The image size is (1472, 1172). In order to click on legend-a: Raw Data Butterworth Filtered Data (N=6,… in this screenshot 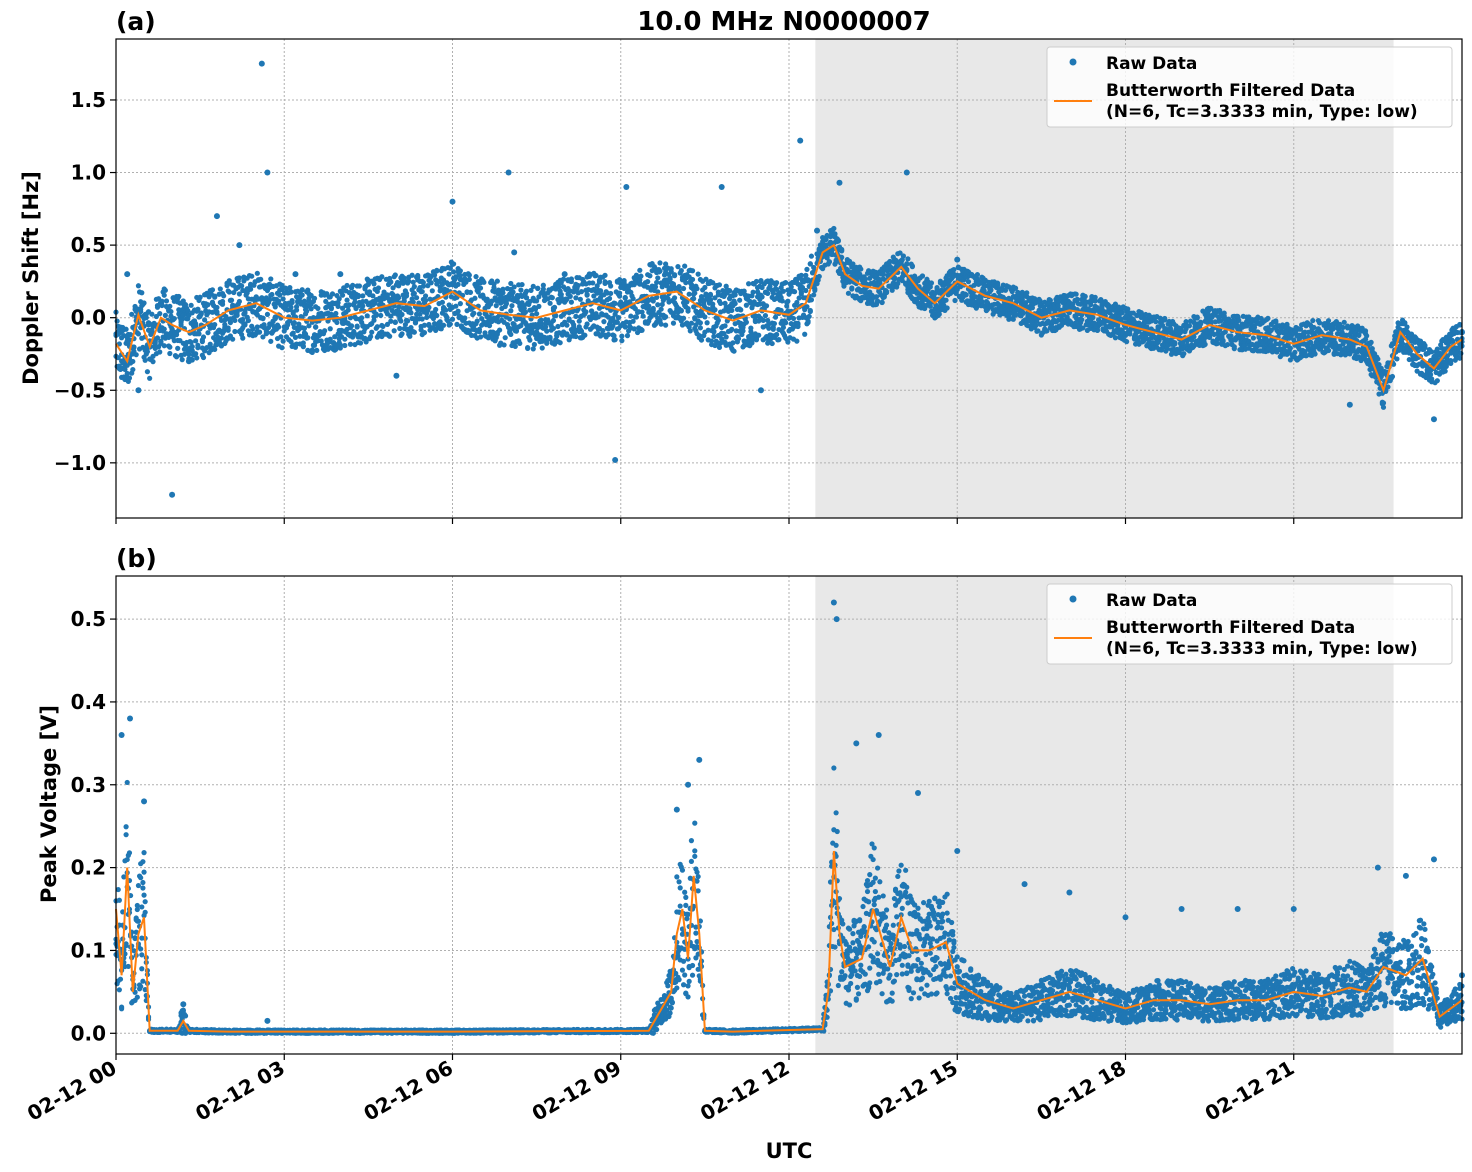, I will do `click(1249, 87)`.